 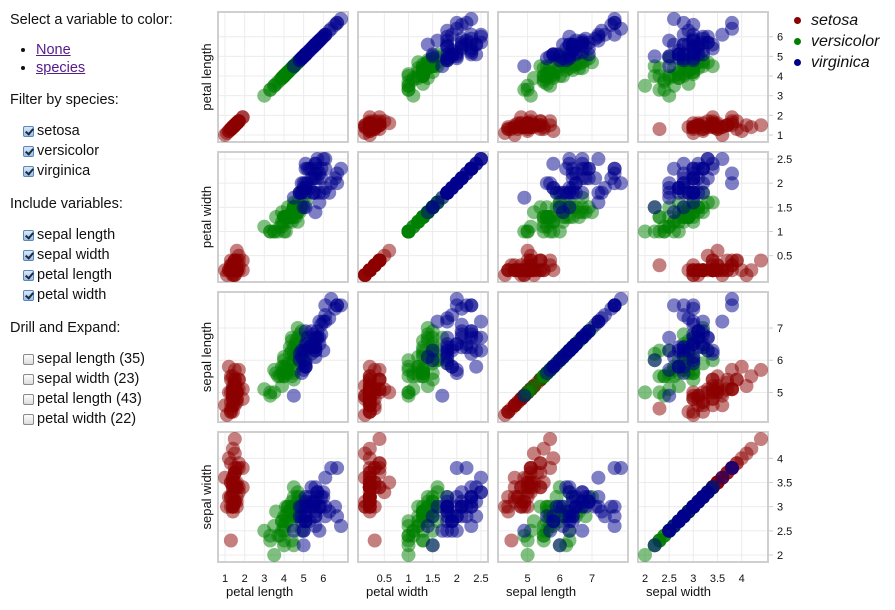 I want to click on y-tick-label: 2, so click(x=780, y=184).